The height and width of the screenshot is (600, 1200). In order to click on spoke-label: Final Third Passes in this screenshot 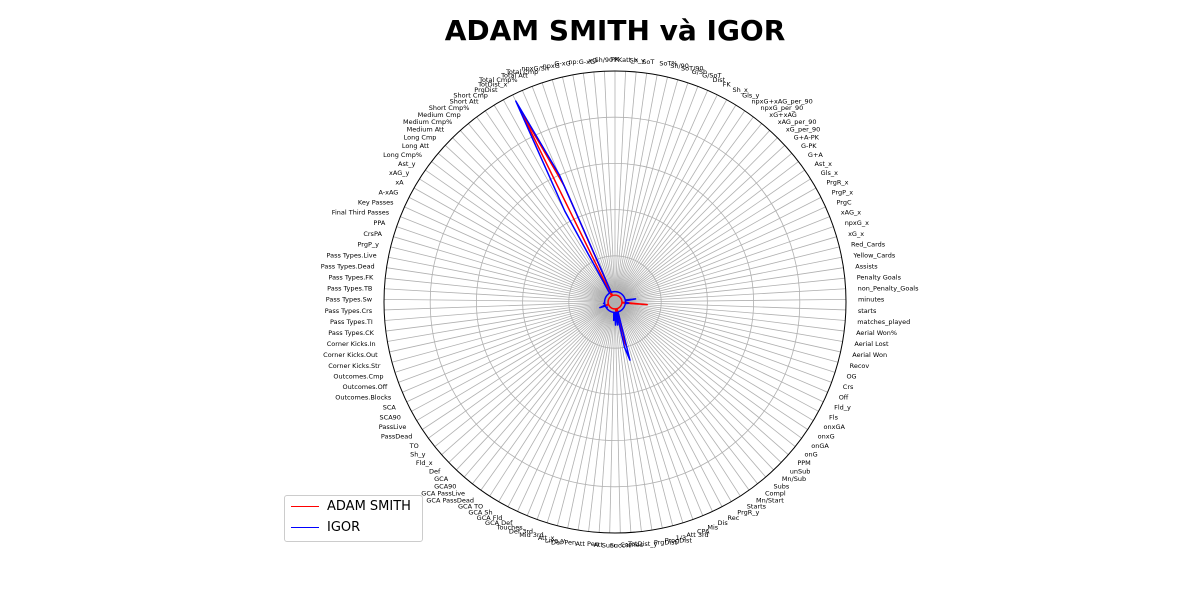, I will do `click(361, 213)`.